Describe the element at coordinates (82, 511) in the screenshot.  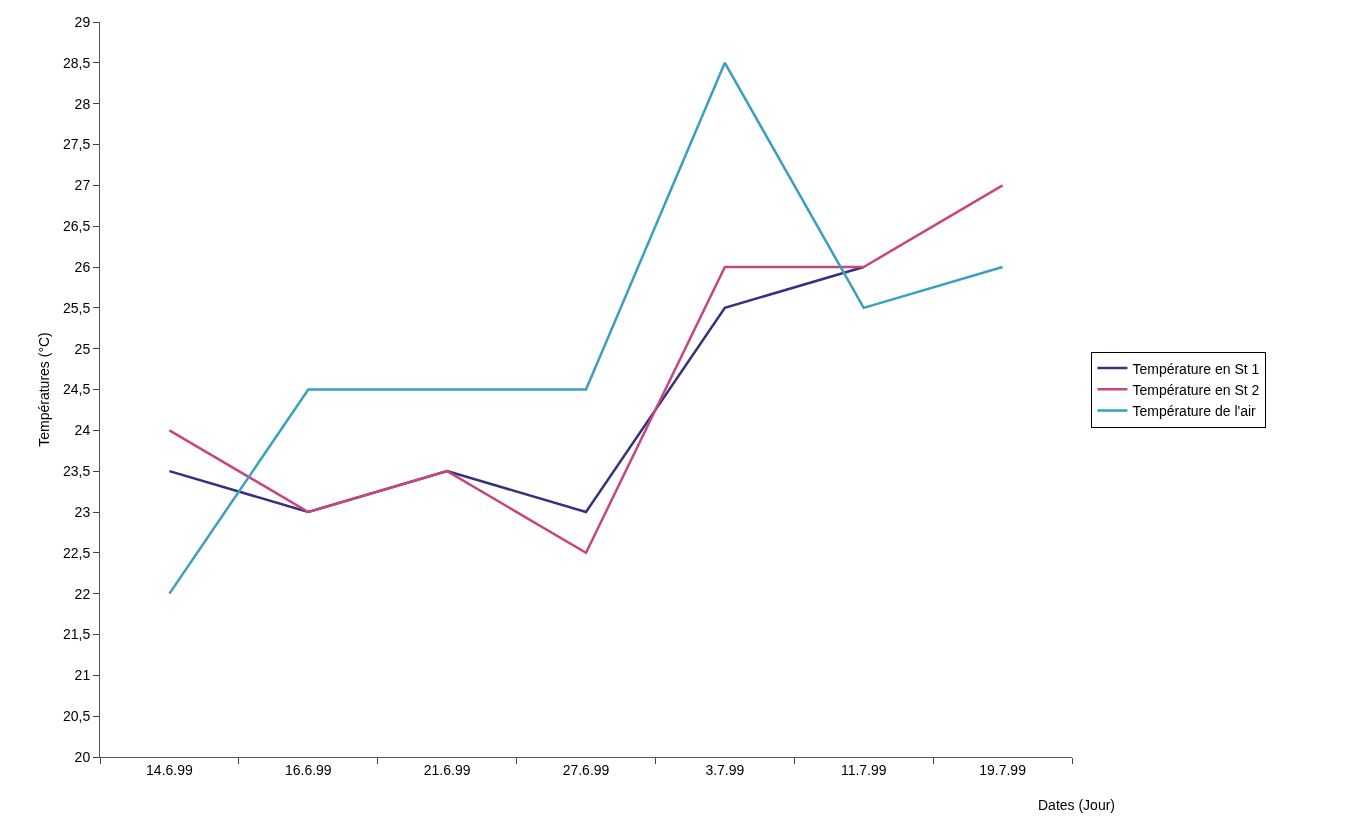
I see `y-tick-label: 23` at that location.